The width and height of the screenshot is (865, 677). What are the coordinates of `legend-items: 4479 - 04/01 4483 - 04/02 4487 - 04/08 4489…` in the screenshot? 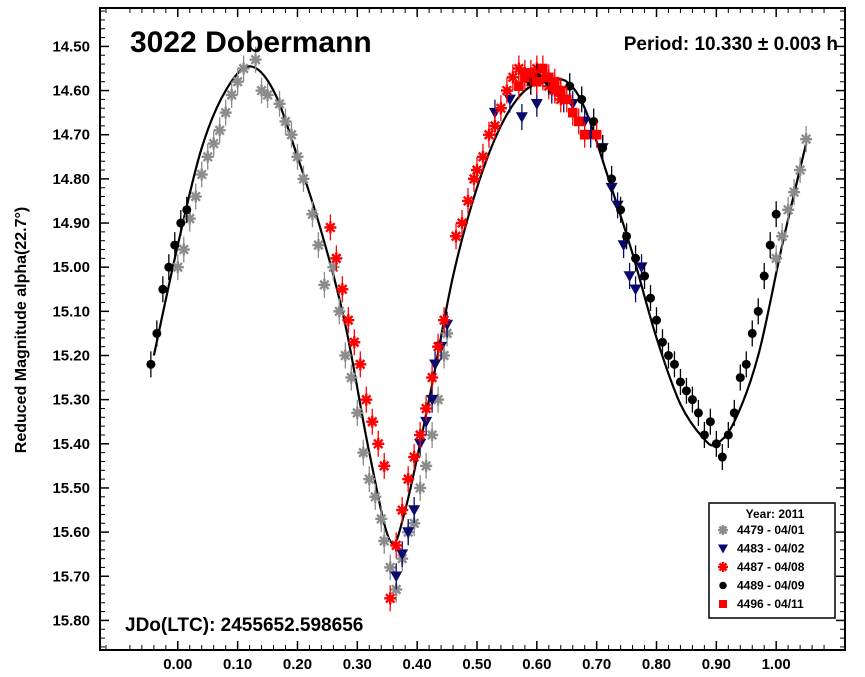 It's located at (761, 567).